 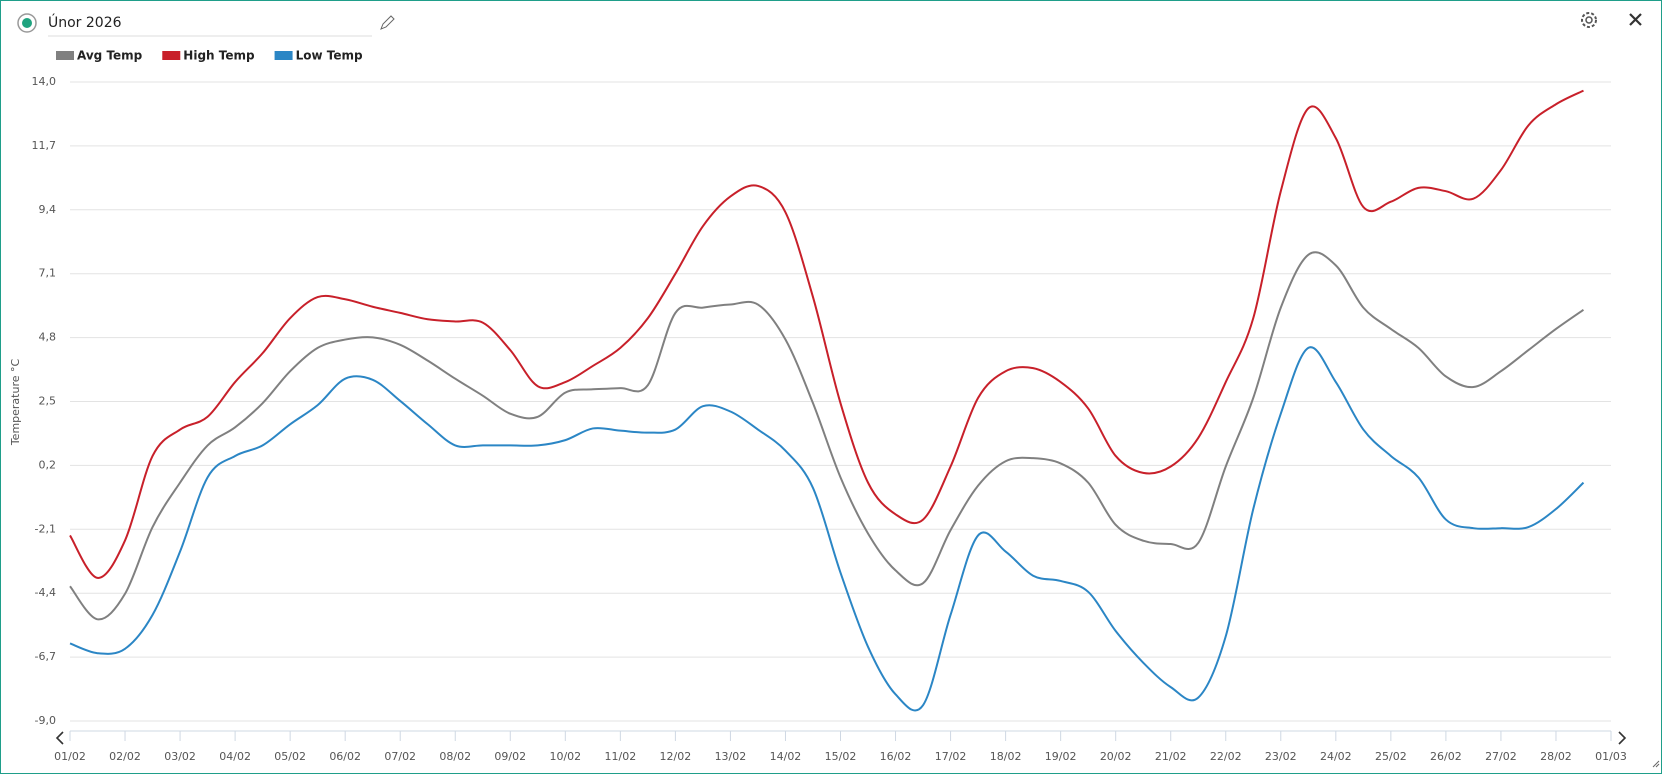 I want to click on x-tick-label: 08/02, so click(x=455, y=756).